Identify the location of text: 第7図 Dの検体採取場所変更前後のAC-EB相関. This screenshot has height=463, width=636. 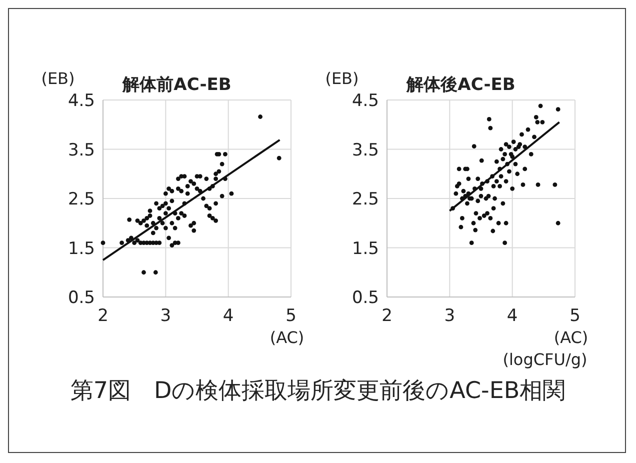
(318, 391).